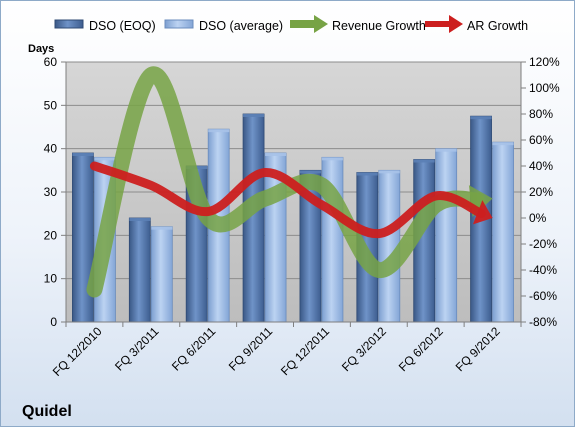 Image resolution: width=575 pixels, height=427 pixels. What do you see at coordinates (541, 114) in the screenshot?
I see `y2-tick-label: 80%` at bounding box center [541, 114].